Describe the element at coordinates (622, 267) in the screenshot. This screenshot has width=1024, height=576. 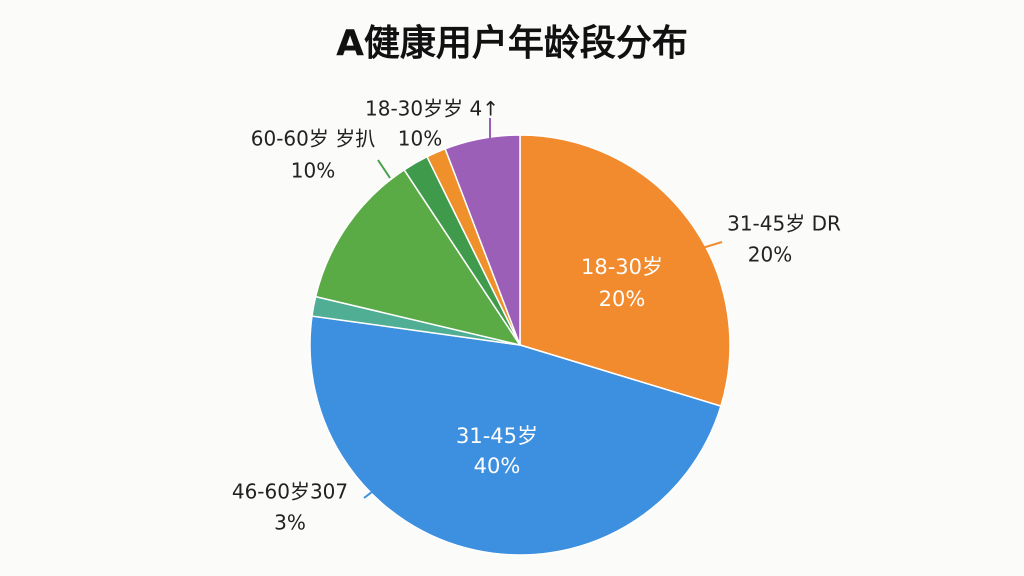
I see `slice-label: 18-30岁` at that location.